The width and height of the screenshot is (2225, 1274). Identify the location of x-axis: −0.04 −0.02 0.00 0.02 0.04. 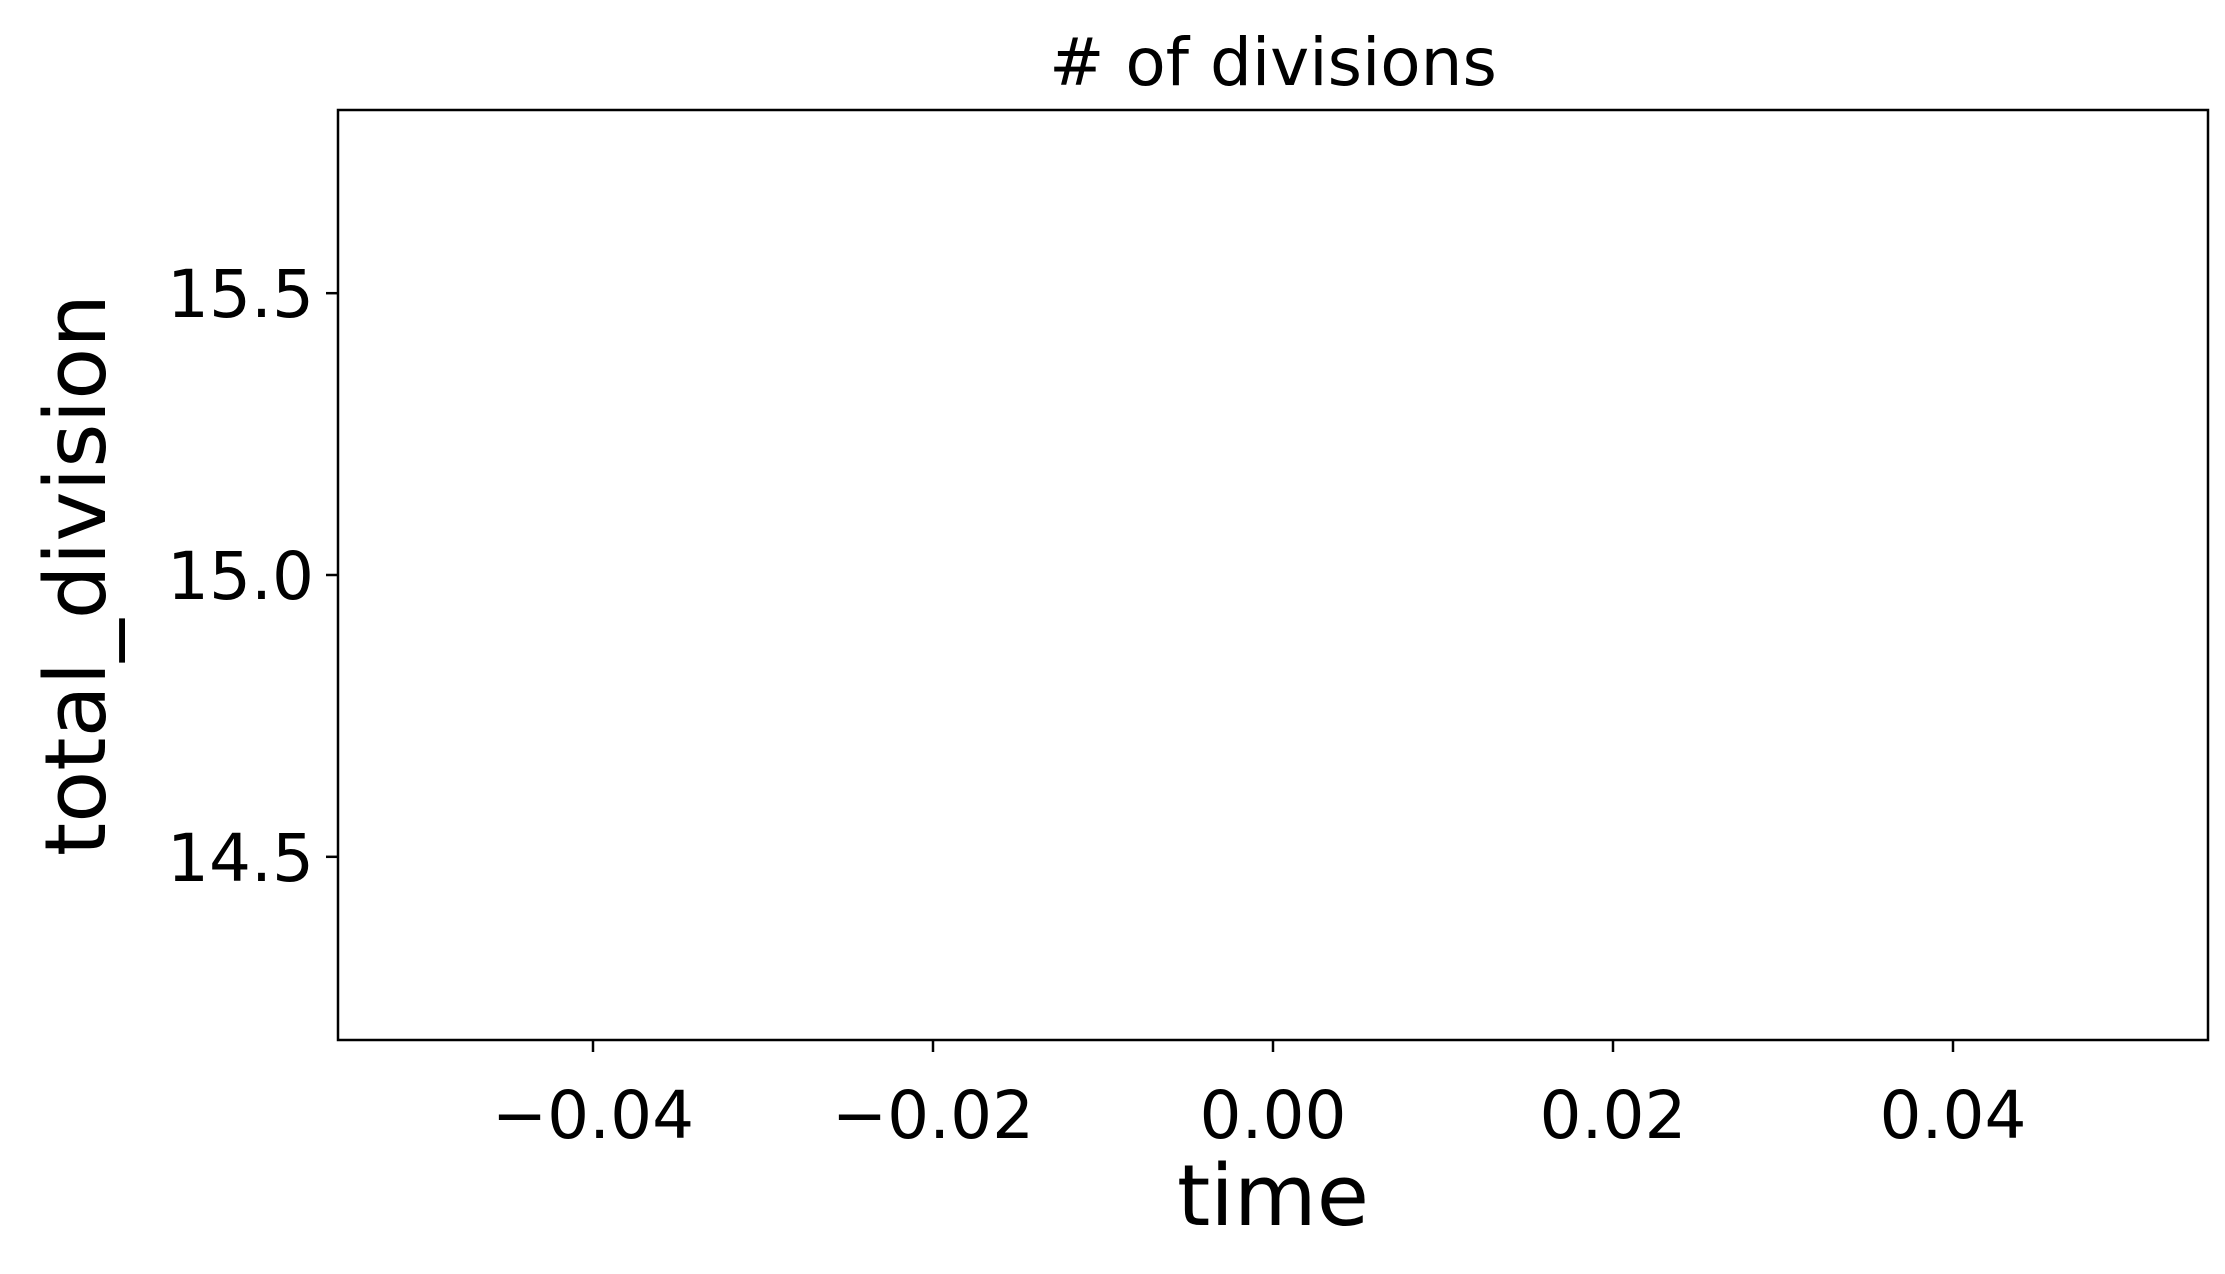
(1259, 1097).